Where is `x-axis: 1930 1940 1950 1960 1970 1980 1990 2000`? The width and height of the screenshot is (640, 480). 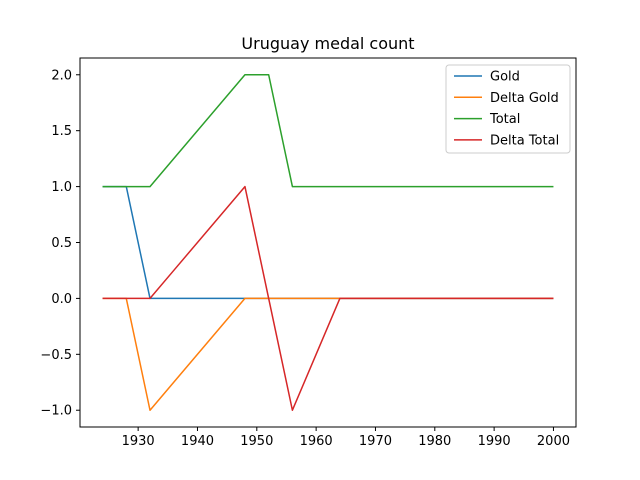
x-axis: 1930 1940 1950 1960 1970 1980 1990 2000 is located at coordinates (346, 438).